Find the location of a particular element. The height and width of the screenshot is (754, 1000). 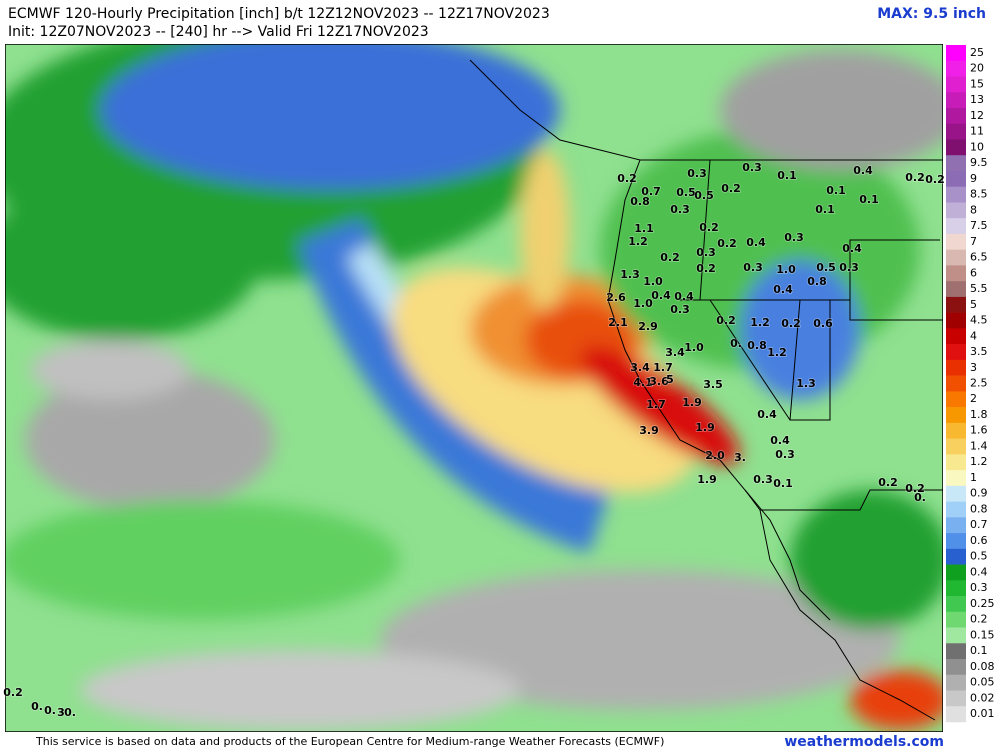

colorbar-label: 0.25 is located at coordinates (982, 603).